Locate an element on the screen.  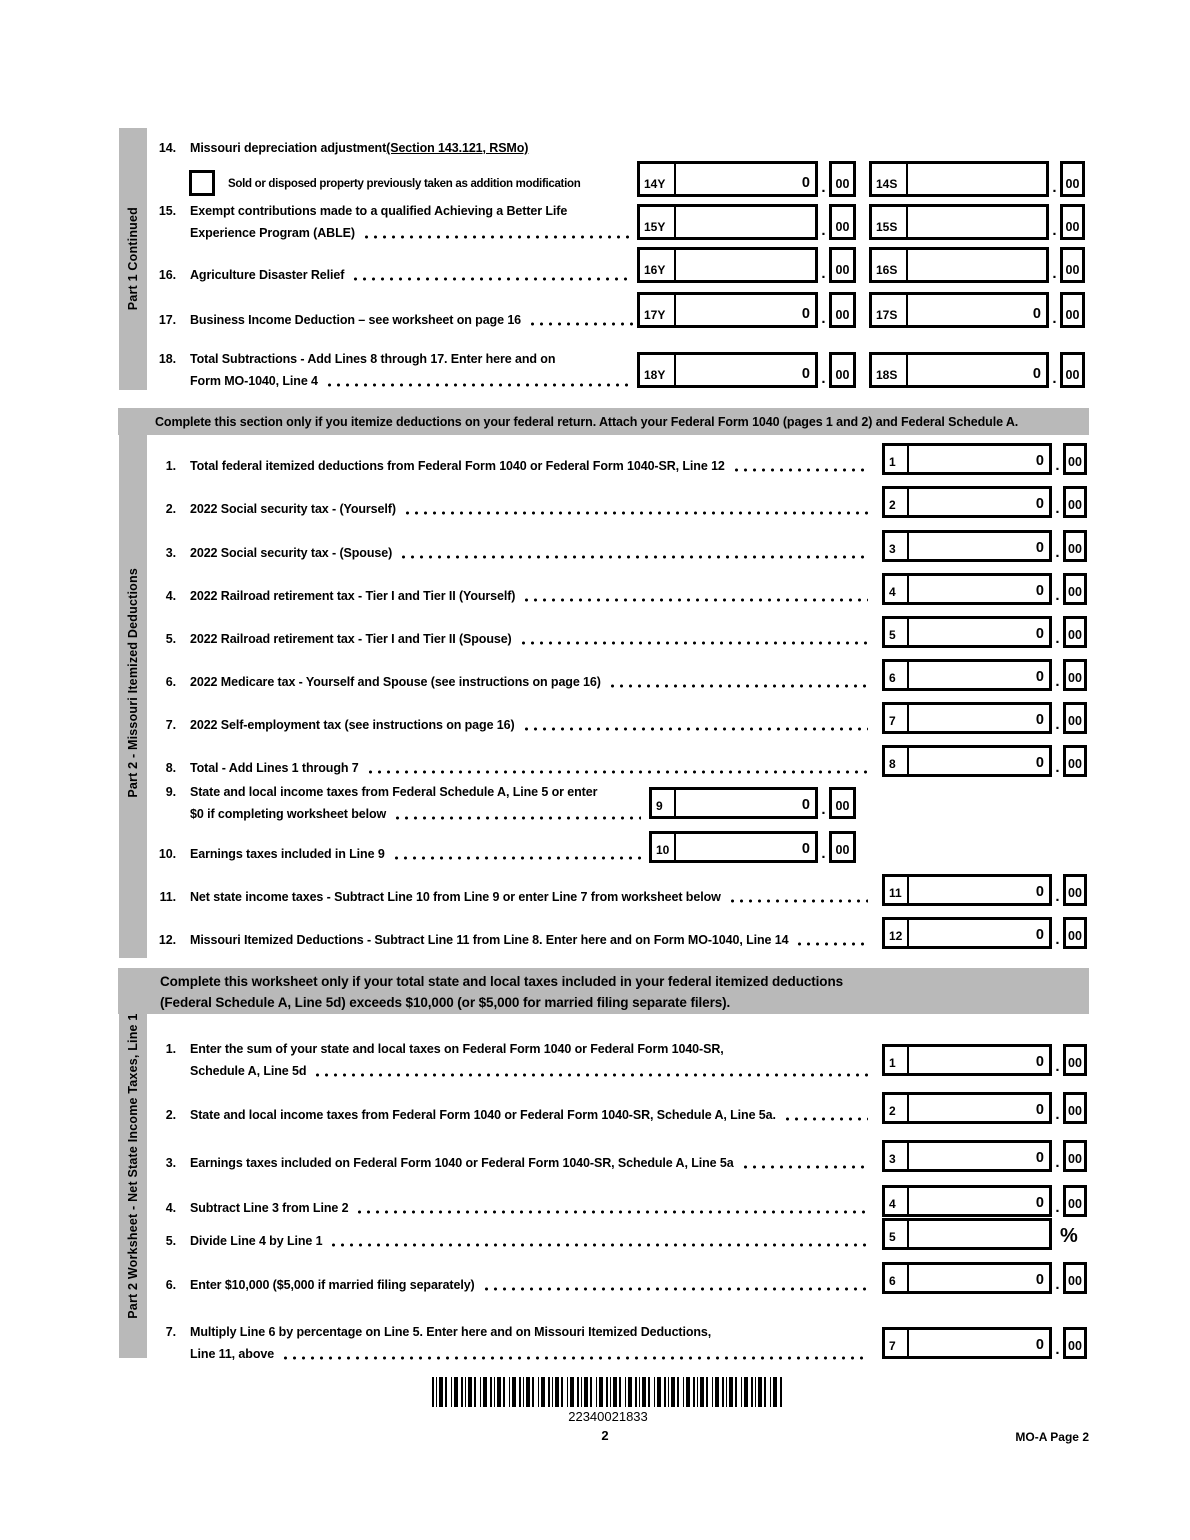
sold-disposed-checkbox is located at coordinates (202, 183).